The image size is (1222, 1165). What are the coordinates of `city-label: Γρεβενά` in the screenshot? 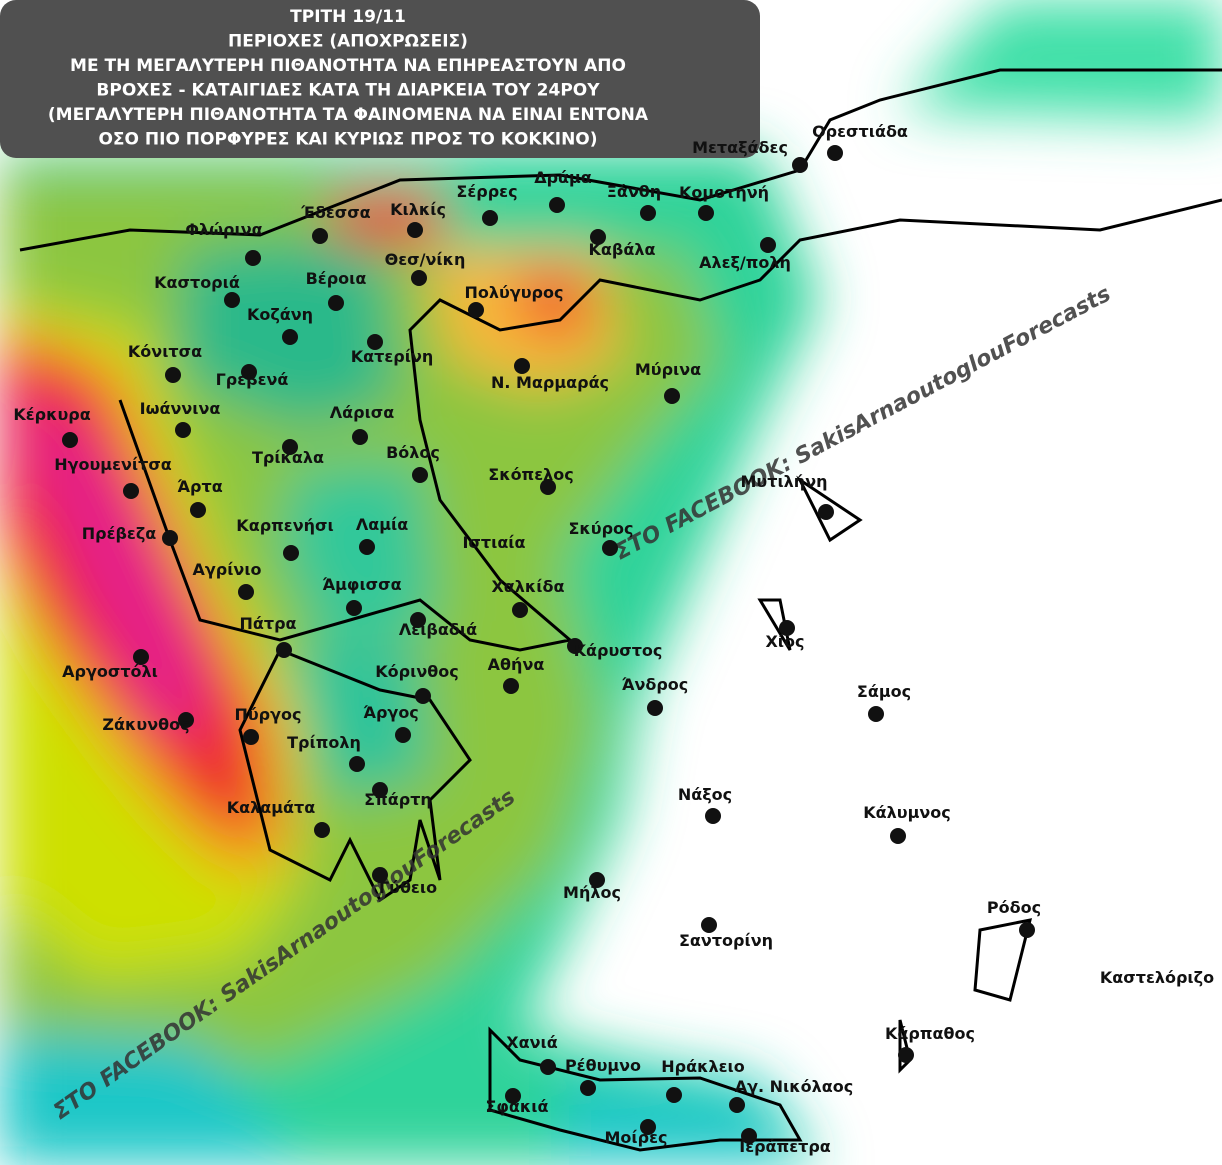 It's located at (252, 379).